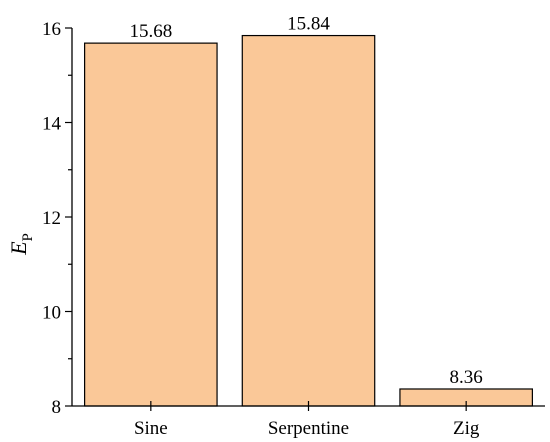 The image size is (550, 442). I want to click on data-label-serpentine: 15.84, so click(308, 24).